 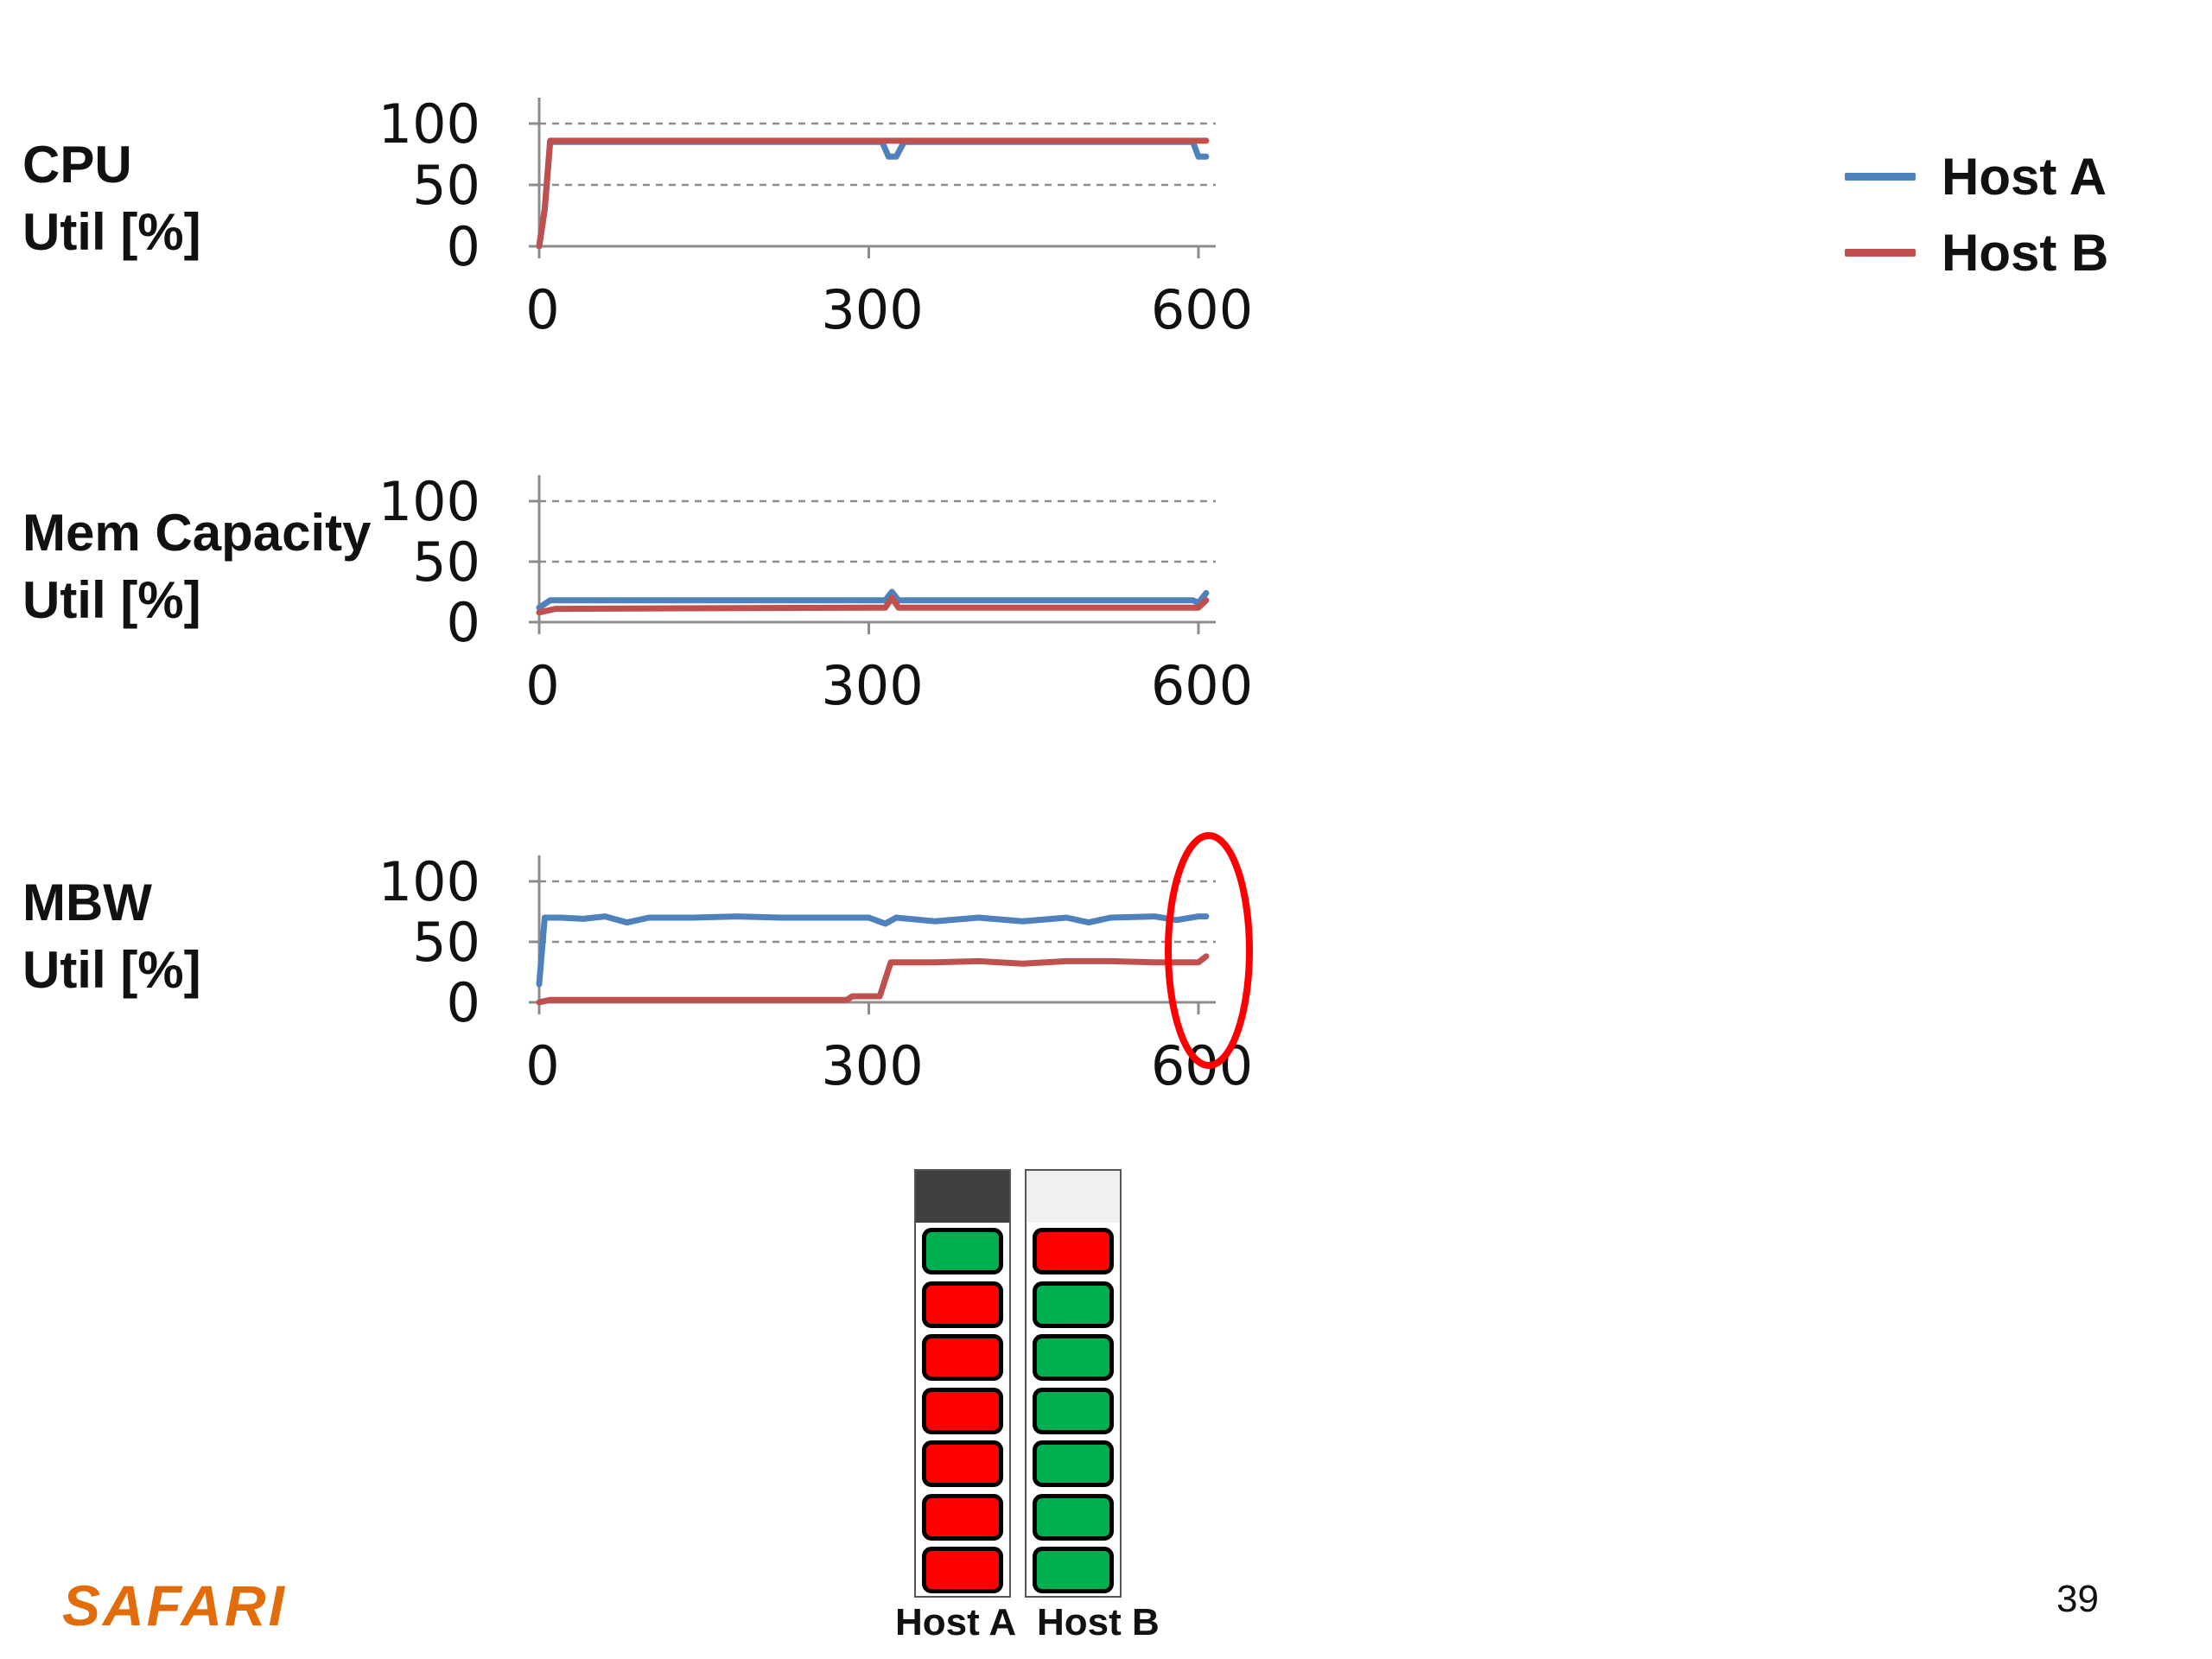 I want to click on rack-host-b, so click(x=1073, y=1383).